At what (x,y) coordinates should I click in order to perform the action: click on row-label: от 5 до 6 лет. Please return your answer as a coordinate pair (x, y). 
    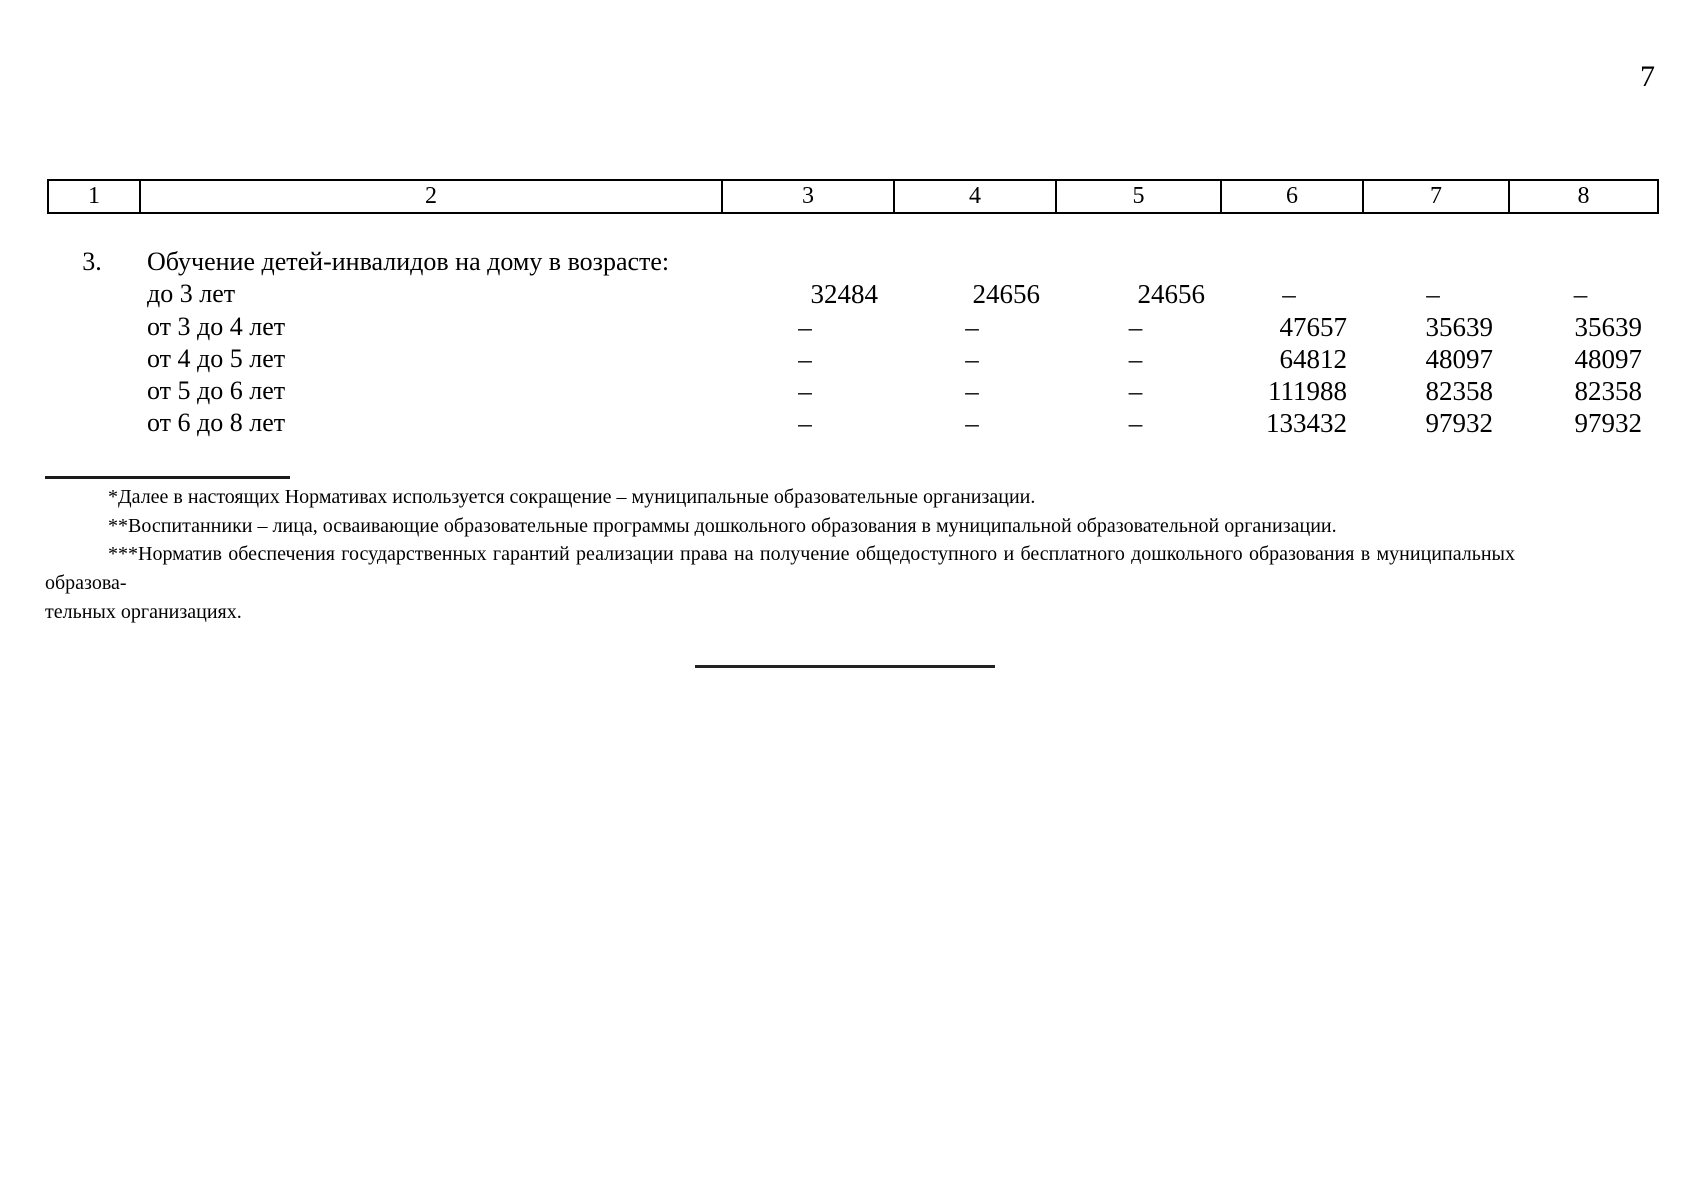
    Looking at the image, I should click on (216, 391).